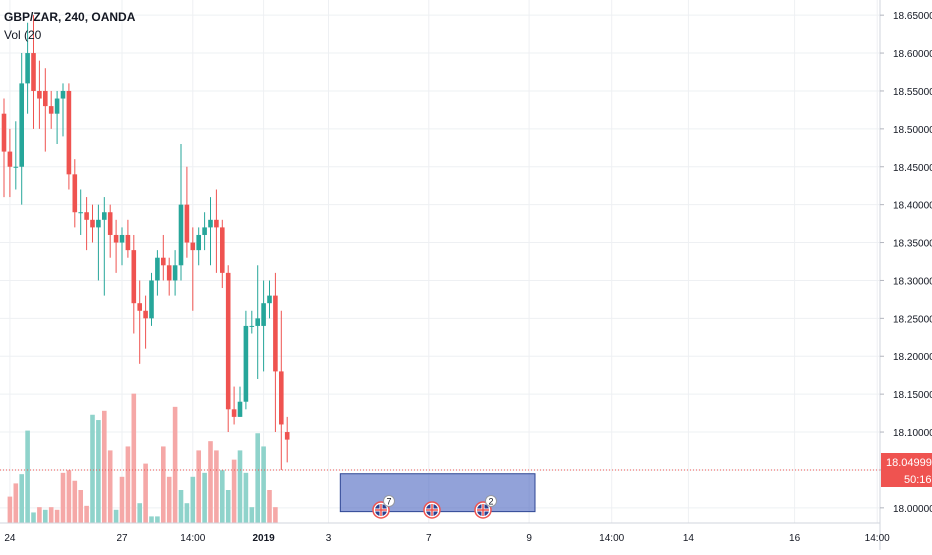 This screenshot has width=932, height=555. What do you see at coordinates (912, 281) in the screenshot?
I see `y-tick-label: 18.30000` at bounding box center [912, 281].